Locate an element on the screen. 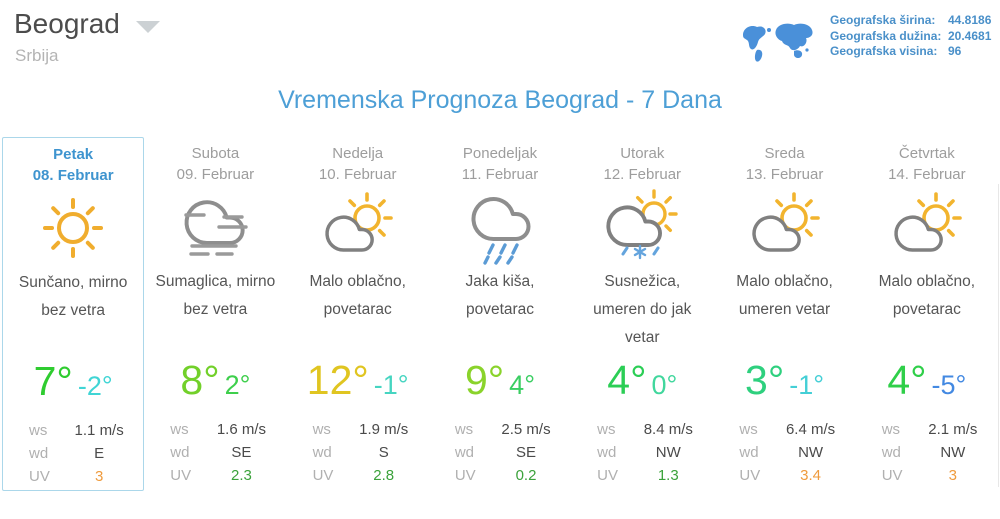 Image resolution: width=1000 pixels, height=519 pixels. uv-value: 3 is located at coordinates (99, 476).